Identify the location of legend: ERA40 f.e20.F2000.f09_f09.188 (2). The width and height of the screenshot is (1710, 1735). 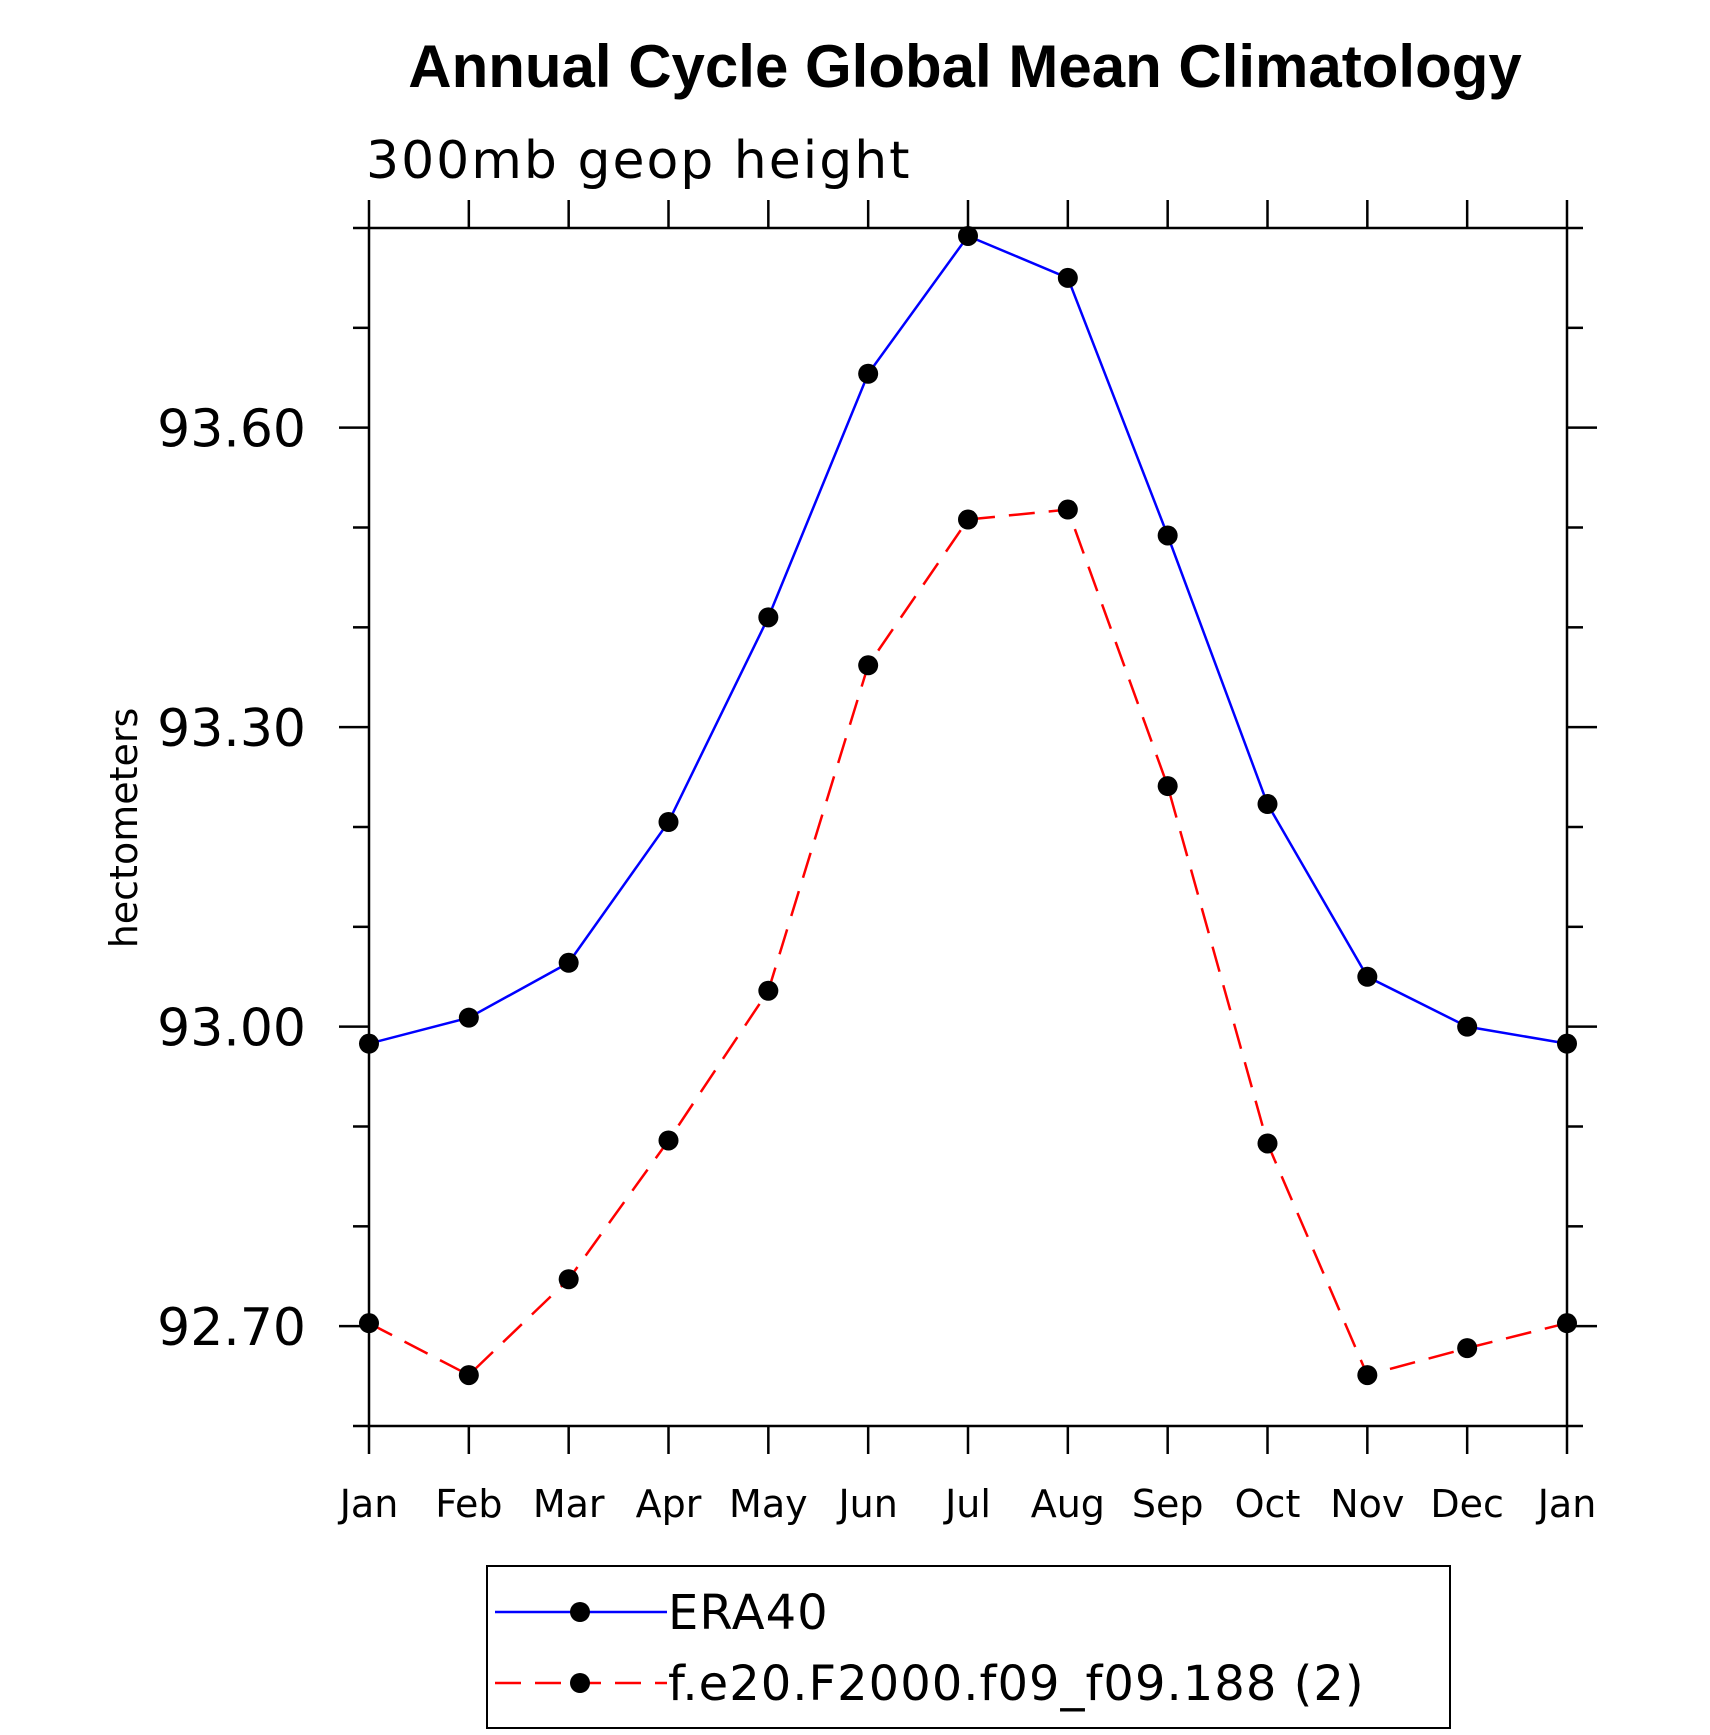
(930, 1648).